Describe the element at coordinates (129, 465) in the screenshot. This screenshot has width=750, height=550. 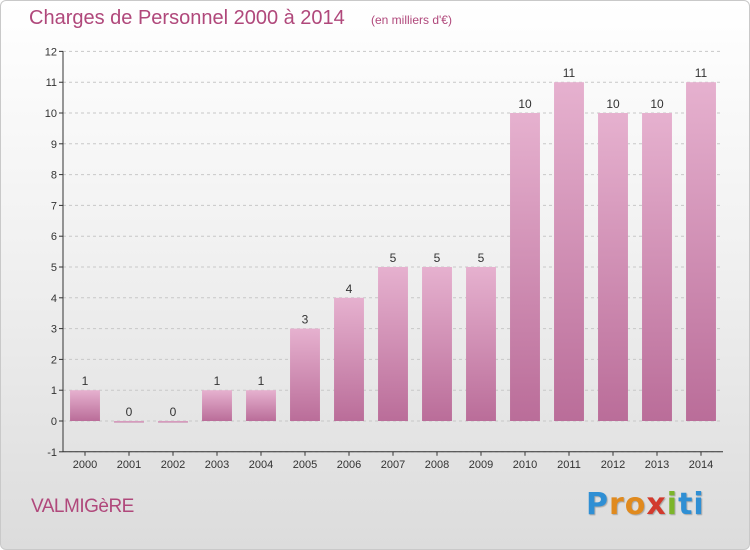
I see `x-tick-label: 2001` at that location.